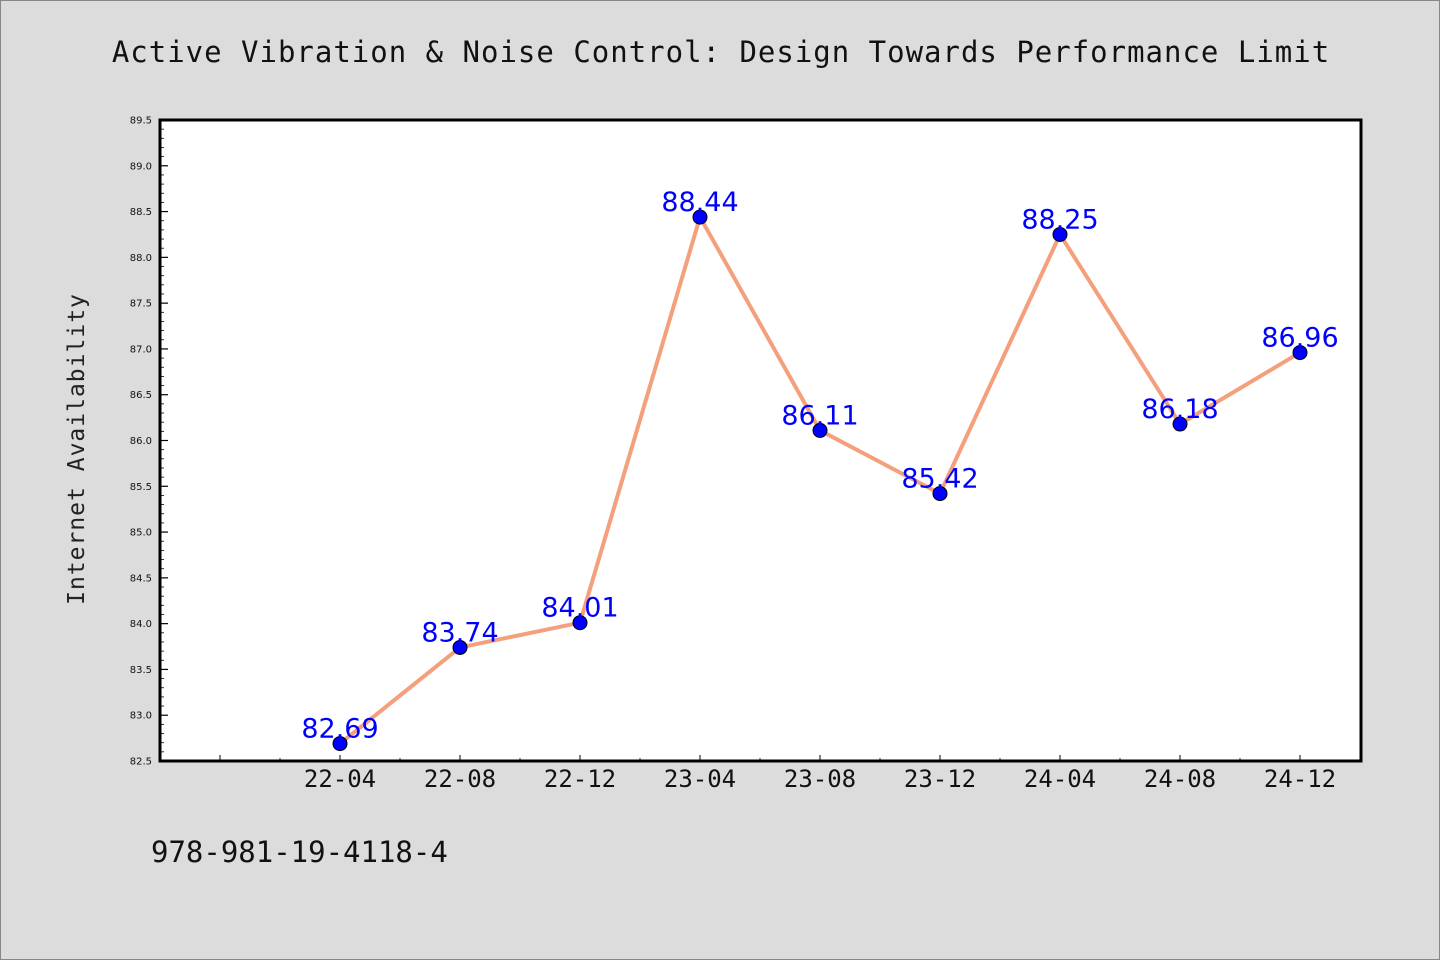 This screenshot has height=960, width=1440. What do you see at coordinates (940, 779) in the screenshot?
I see `x-tick-label: 23-12` at bounding box center [940, 779].